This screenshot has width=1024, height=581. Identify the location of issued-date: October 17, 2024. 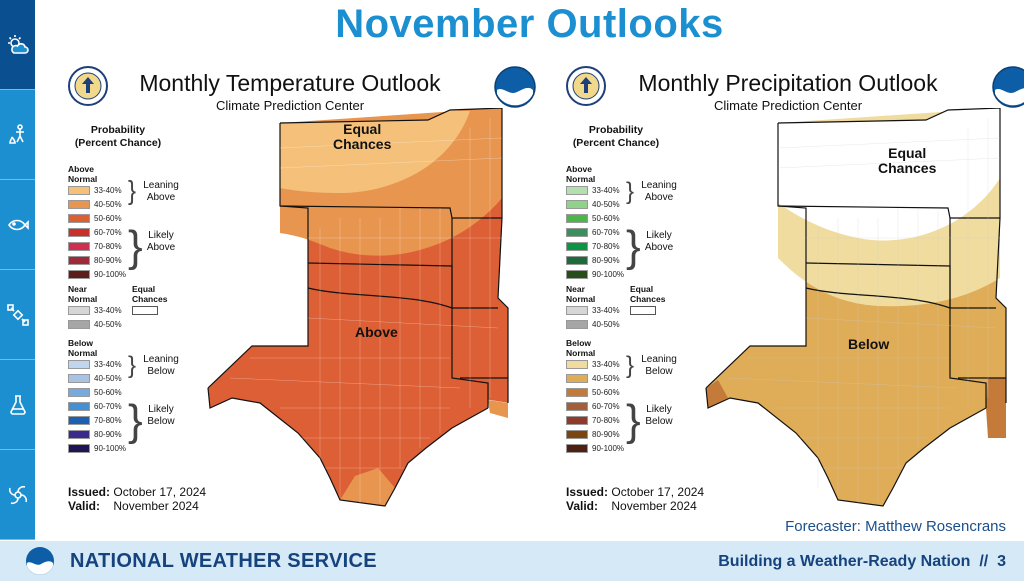
(658, 492).